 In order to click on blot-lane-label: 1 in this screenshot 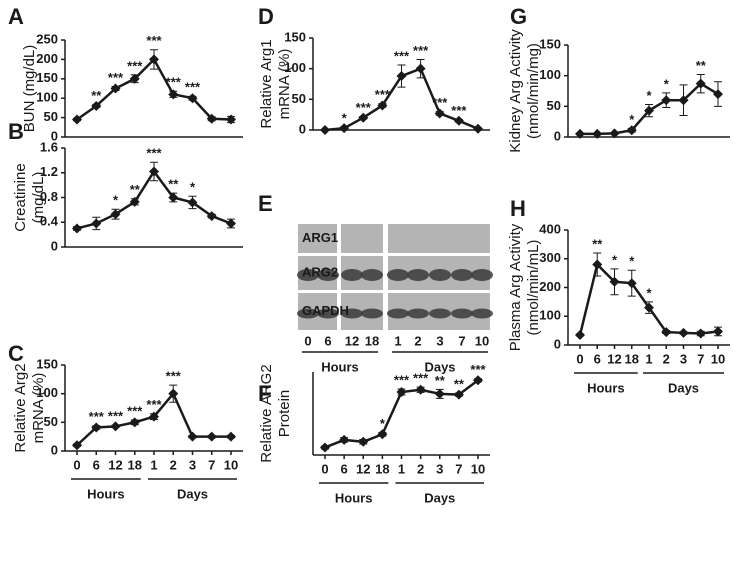, I will do `click(397, 340)`.